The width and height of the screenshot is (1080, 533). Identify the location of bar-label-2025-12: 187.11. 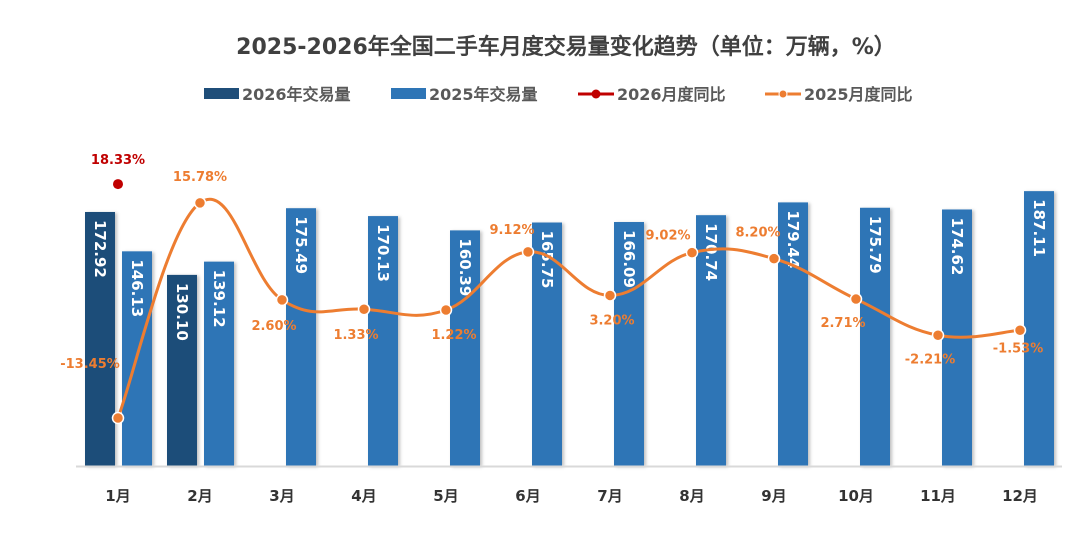
(1039, 228).